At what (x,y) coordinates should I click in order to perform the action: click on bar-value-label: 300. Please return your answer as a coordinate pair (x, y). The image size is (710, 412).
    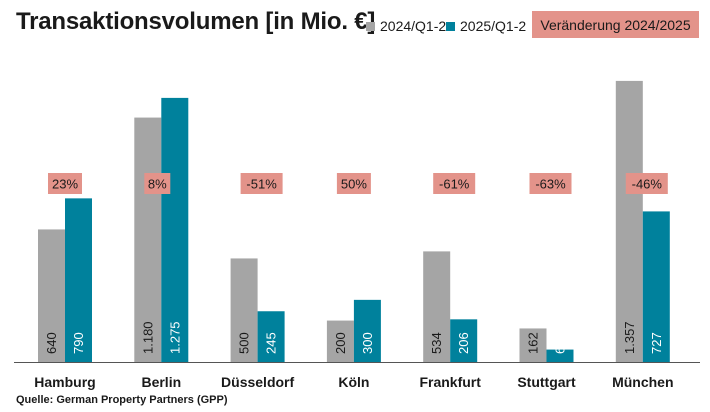
    Looking at the image, I should click on (367, 343).